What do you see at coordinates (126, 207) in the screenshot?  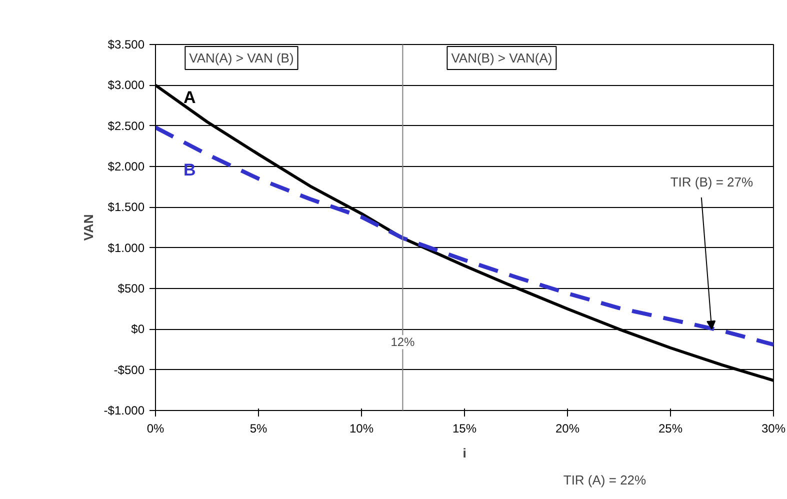 I see `y-tick-label: $1.500` at bounding box center [126, 207].